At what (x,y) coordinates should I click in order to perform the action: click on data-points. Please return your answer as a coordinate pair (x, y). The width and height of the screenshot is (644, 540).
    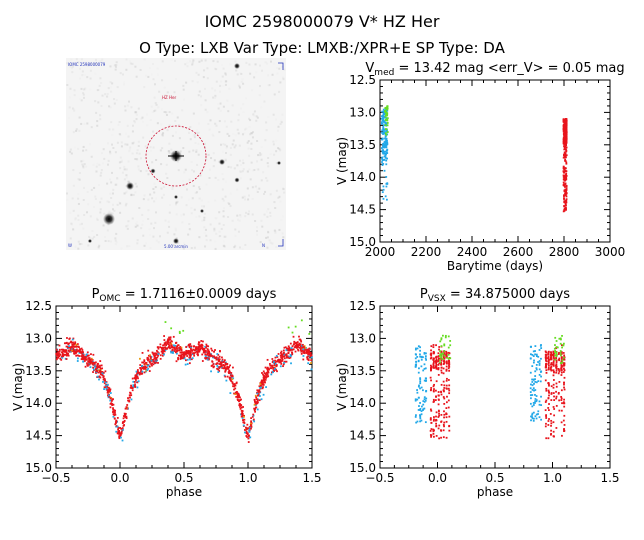
    Looking at the image, I should click on (490, 387).